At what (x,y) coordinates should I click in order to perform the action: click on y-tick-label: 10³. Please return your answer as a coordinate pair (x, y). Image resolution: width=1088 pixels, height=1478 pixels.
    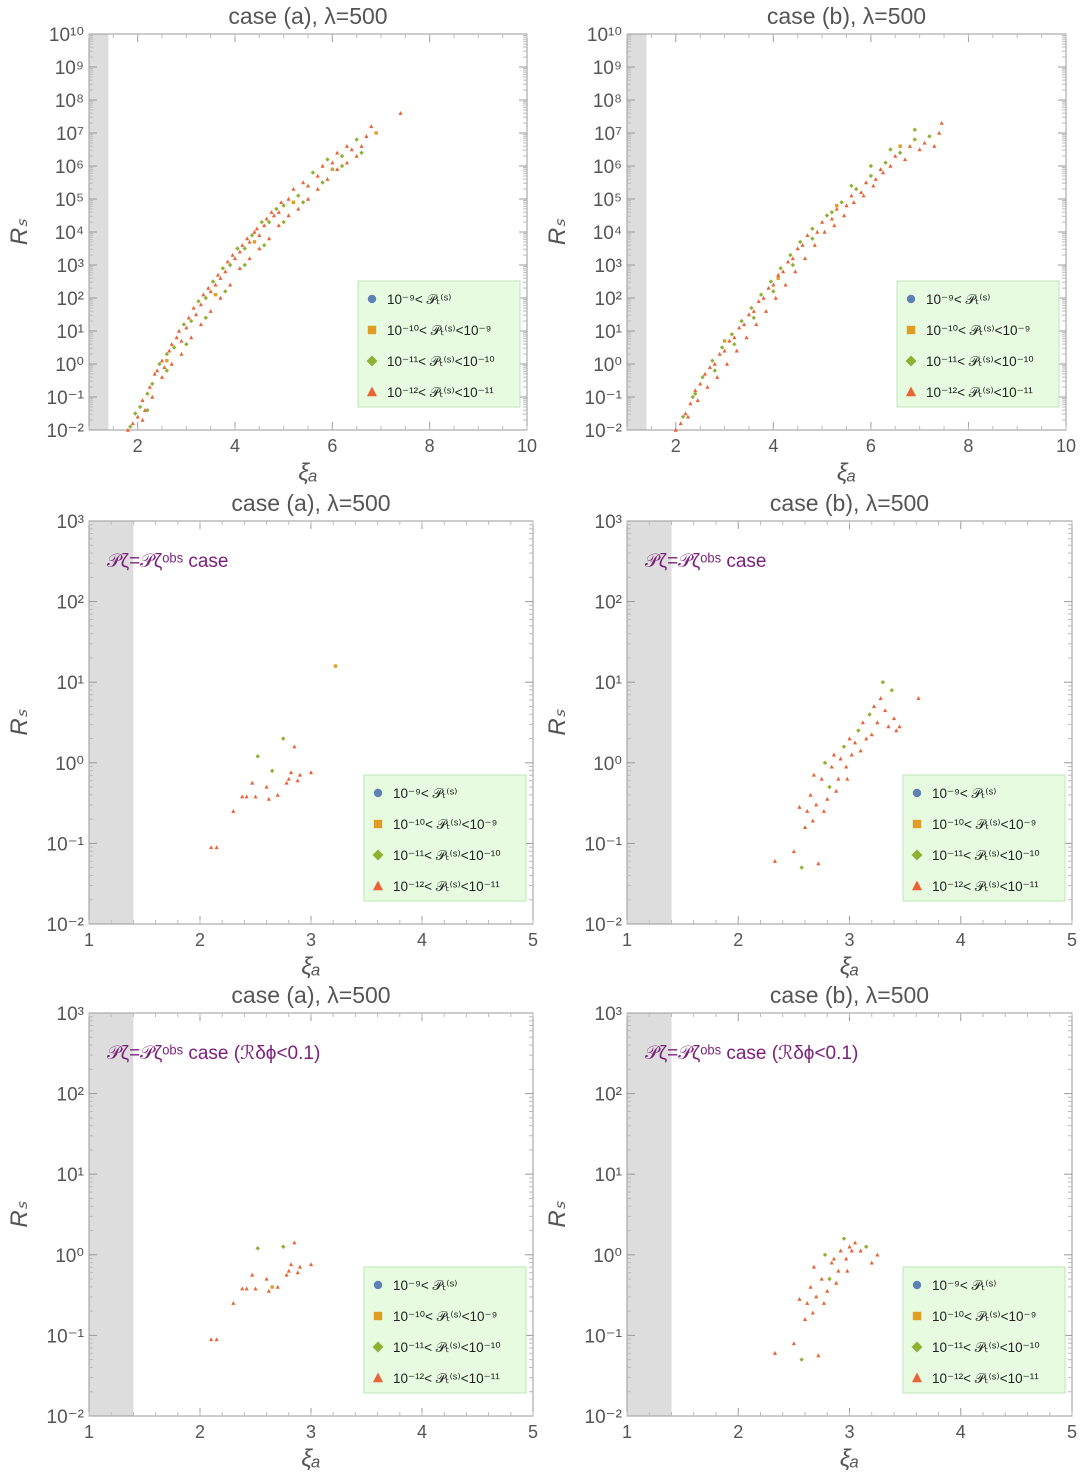
    Looking at the image, I should click on (70, 1014).